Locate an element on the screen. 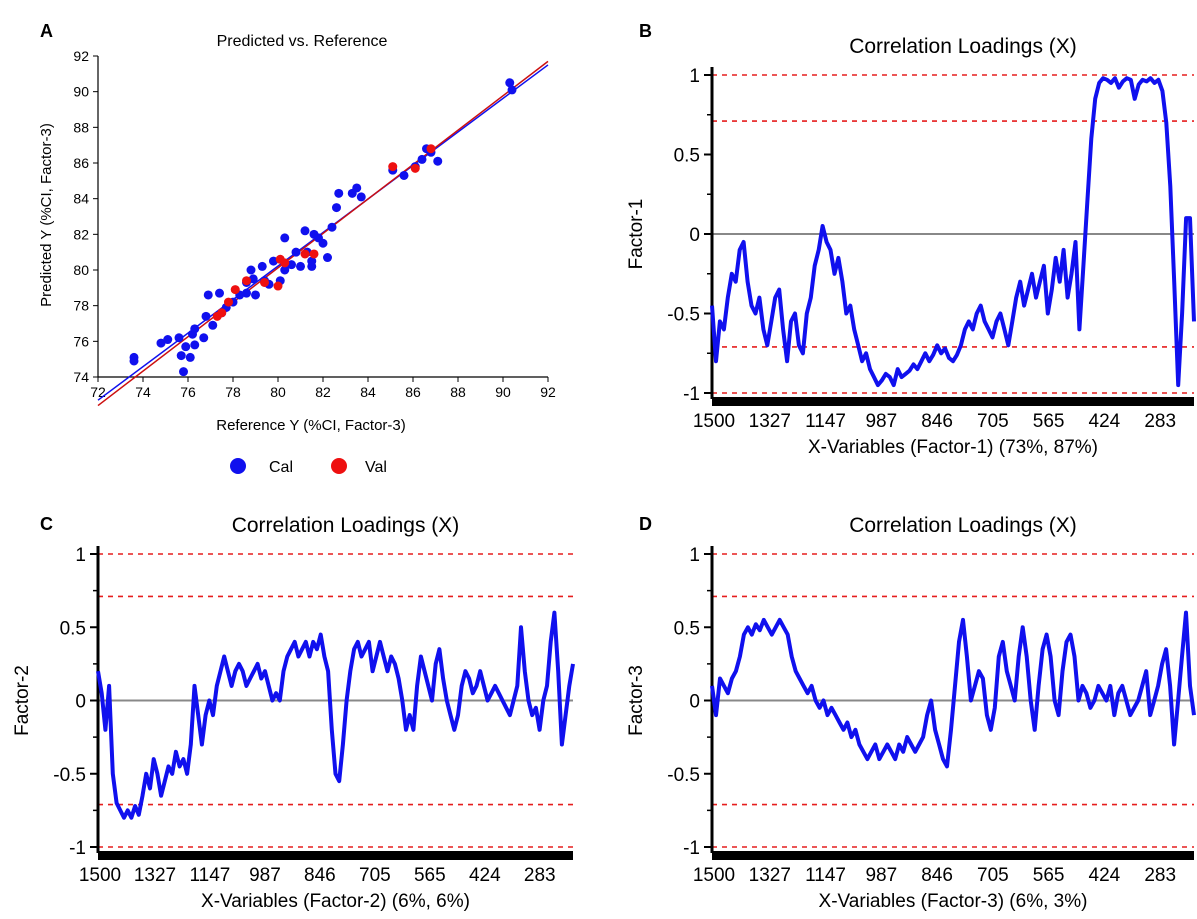 The width and height of the screenshot is (1197, 919). legend-cal-marker is located at coordinates (238, 466).